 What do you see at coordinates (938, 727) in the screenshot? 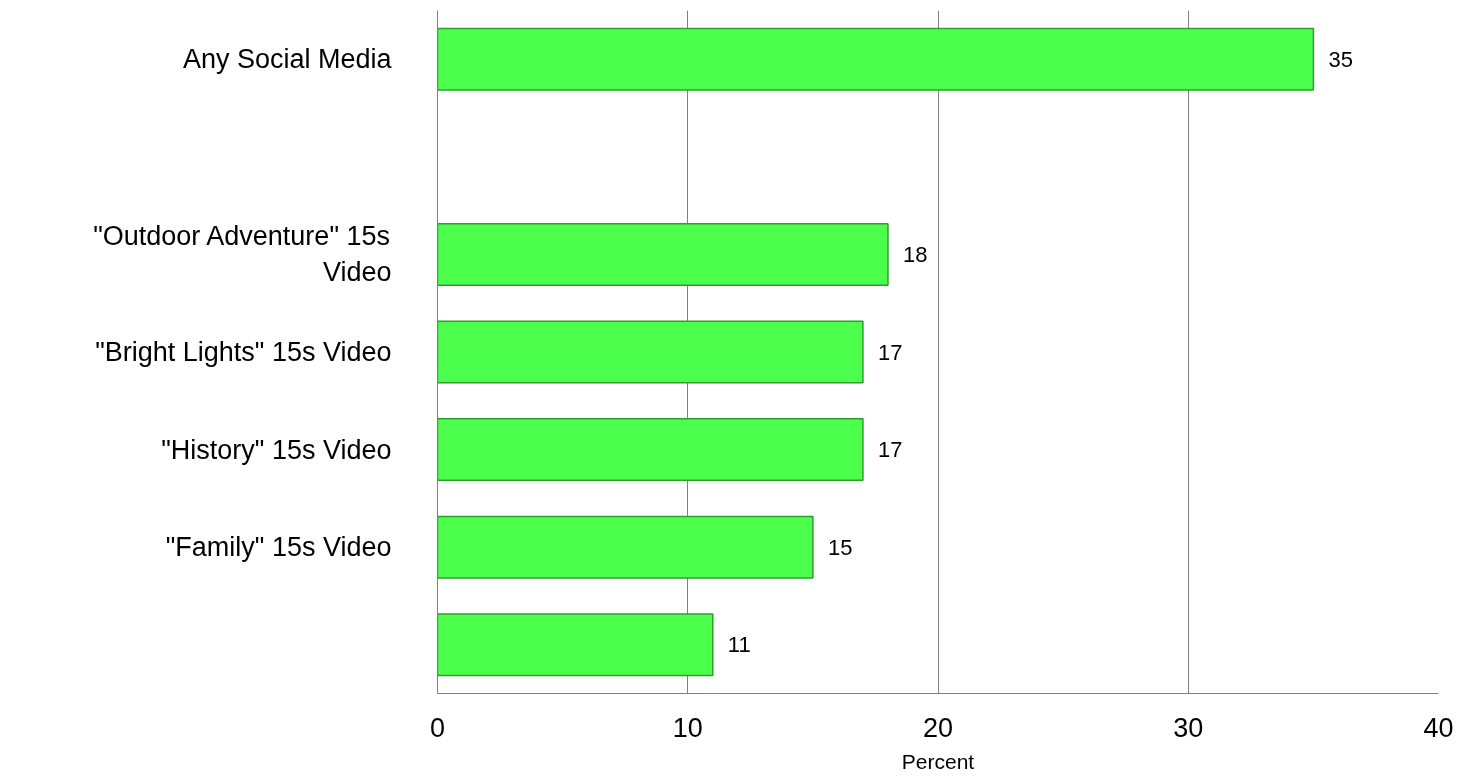
I see `x-tick-label: 20` at bounding box center [938, 727].